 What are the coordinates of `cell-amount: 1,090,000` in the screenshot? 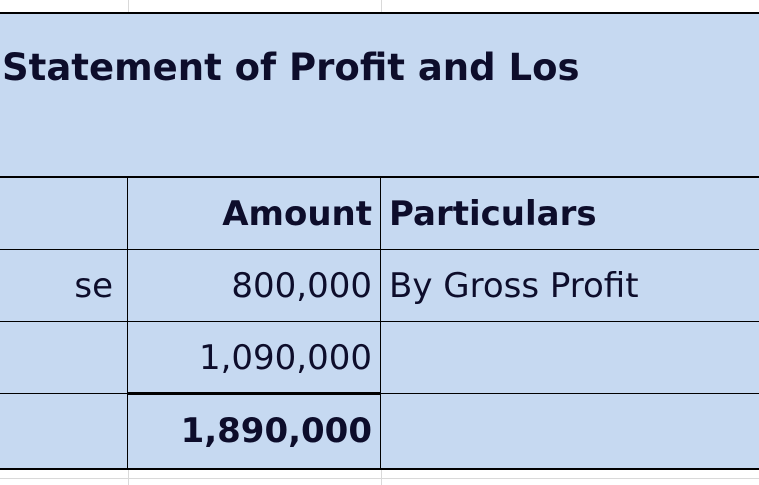 It's located at (254, 357).